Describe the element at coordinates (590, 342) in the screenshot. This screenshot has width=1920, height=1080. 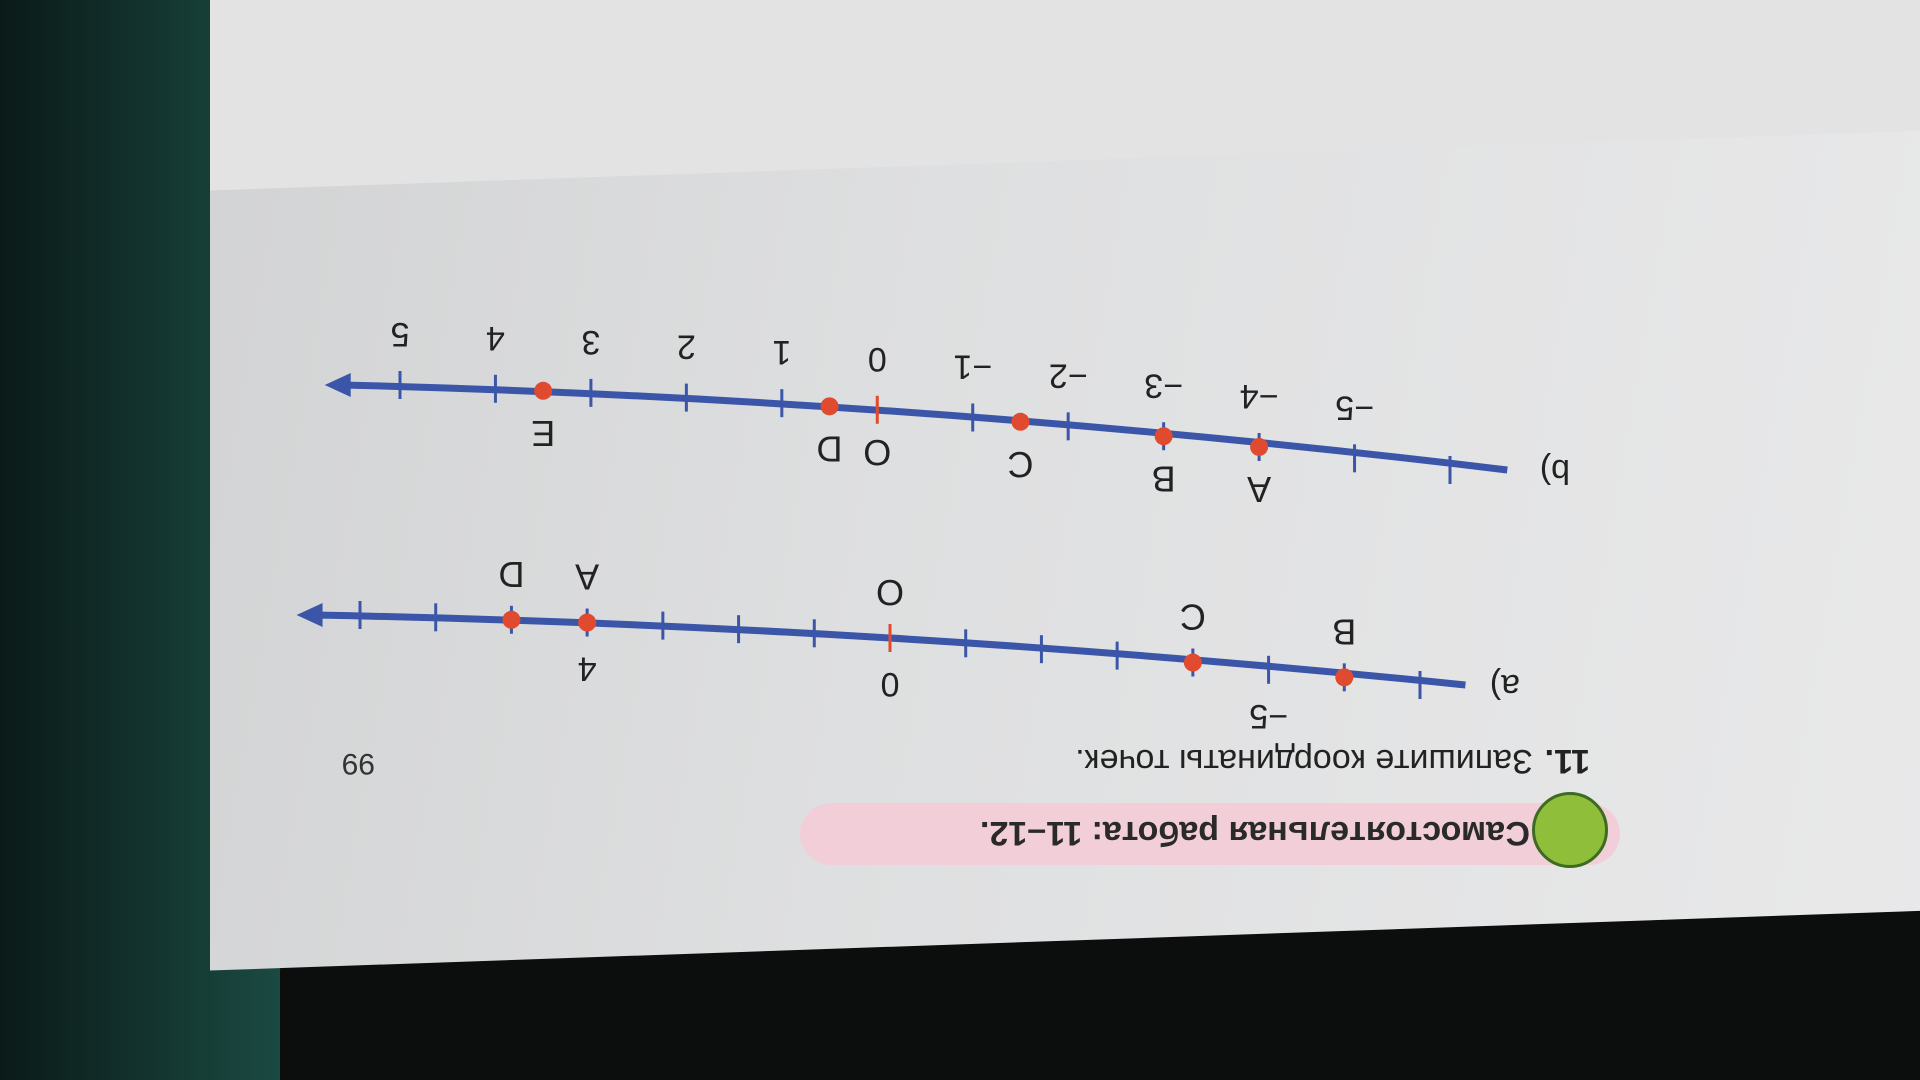
I see `tick-label: 3` at that location.